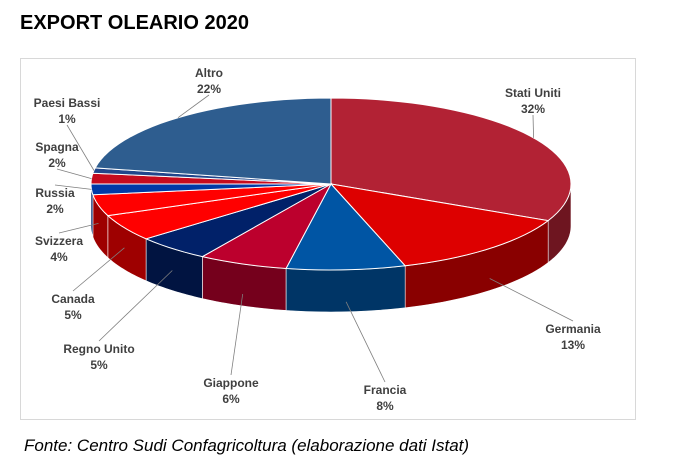 This screenshot has height=467, width=679. Describe the element at coordinates (134, 23) in the screenshot. I see `chart-title: EXPORT OLEARIO 2020` at that location.